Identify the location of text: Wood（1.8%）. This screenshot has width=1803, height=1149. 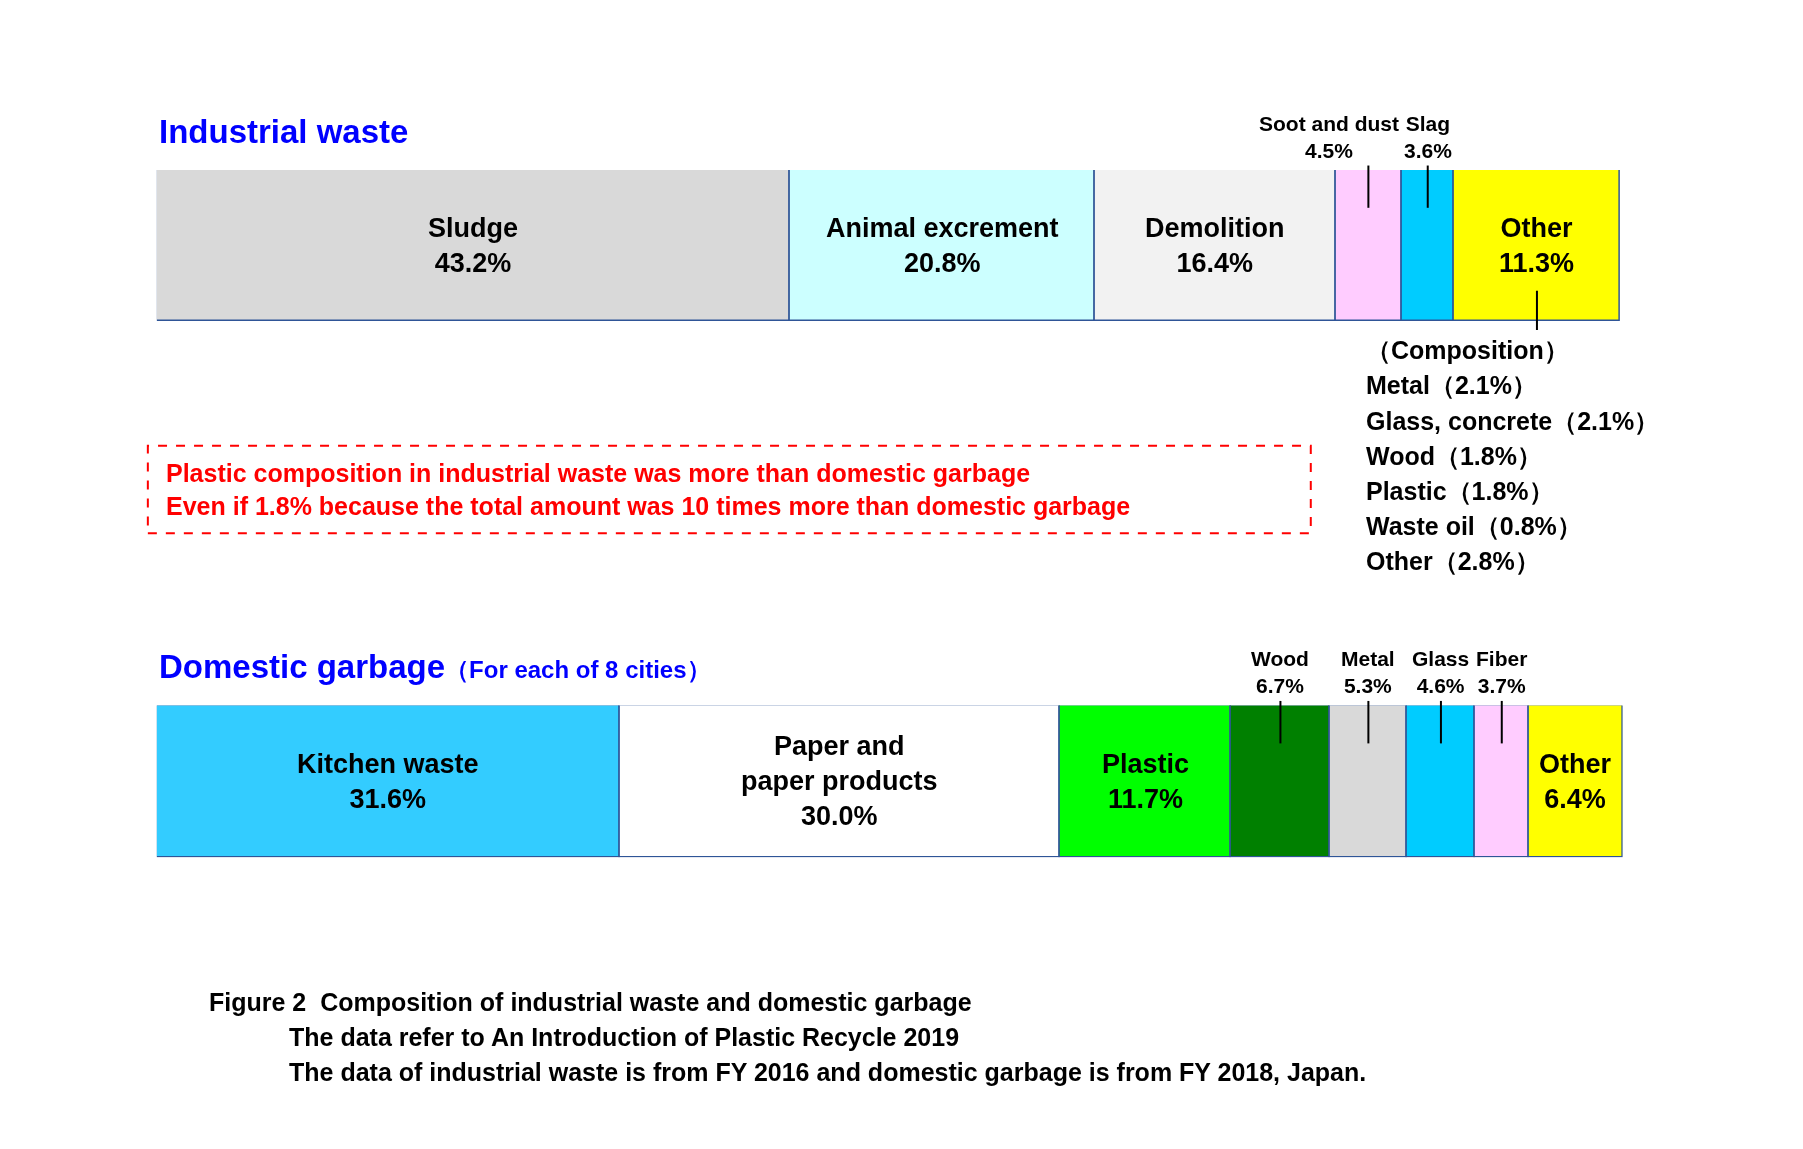
(1454, 456).